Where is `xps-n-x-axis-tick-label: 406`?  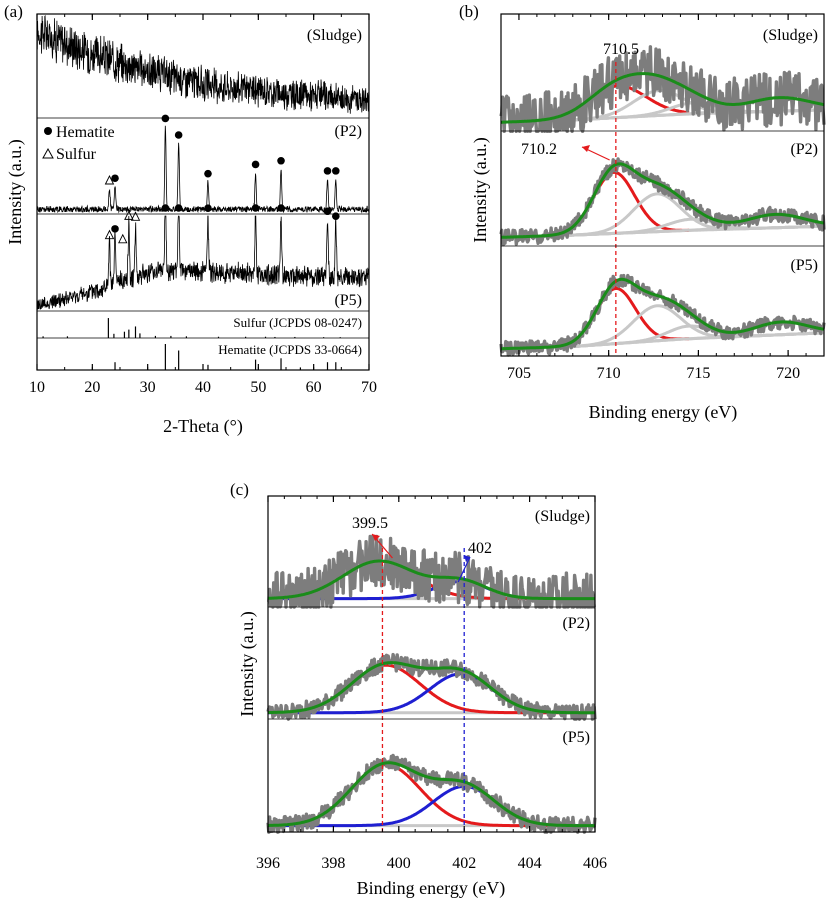 xps-n-x-axis-tick-label: 406 is located at coordinates (595, 863).